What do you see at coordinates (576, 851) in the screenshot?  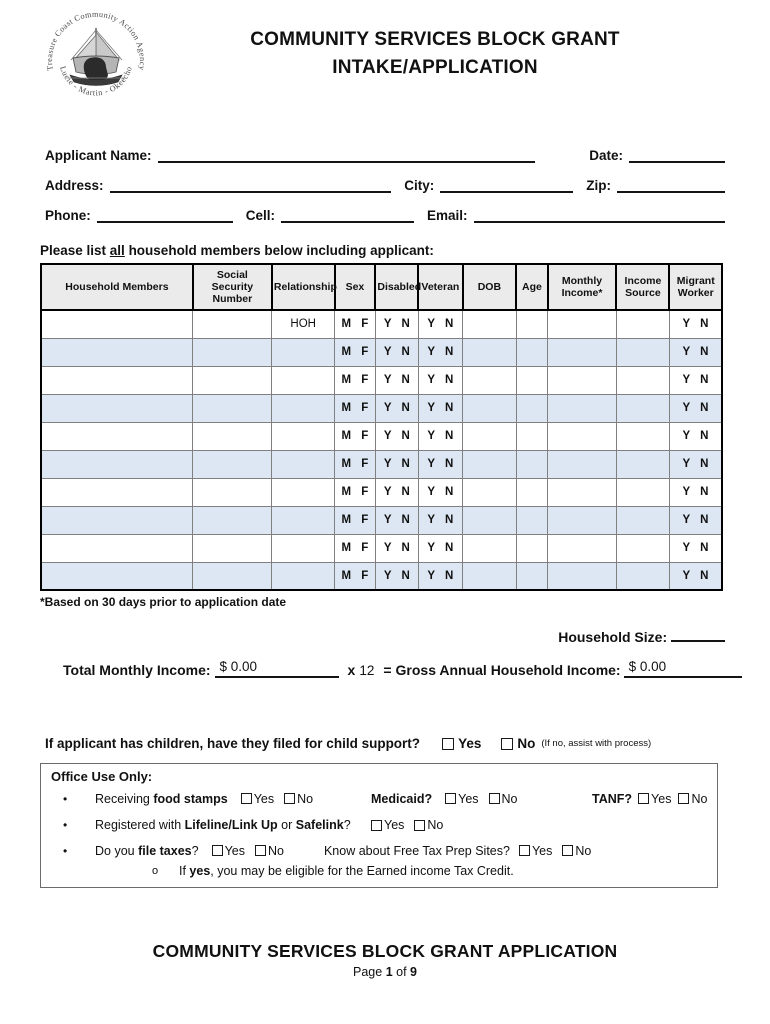 I see `tax-prep-no-option: No` at bounding box center [576, 851].